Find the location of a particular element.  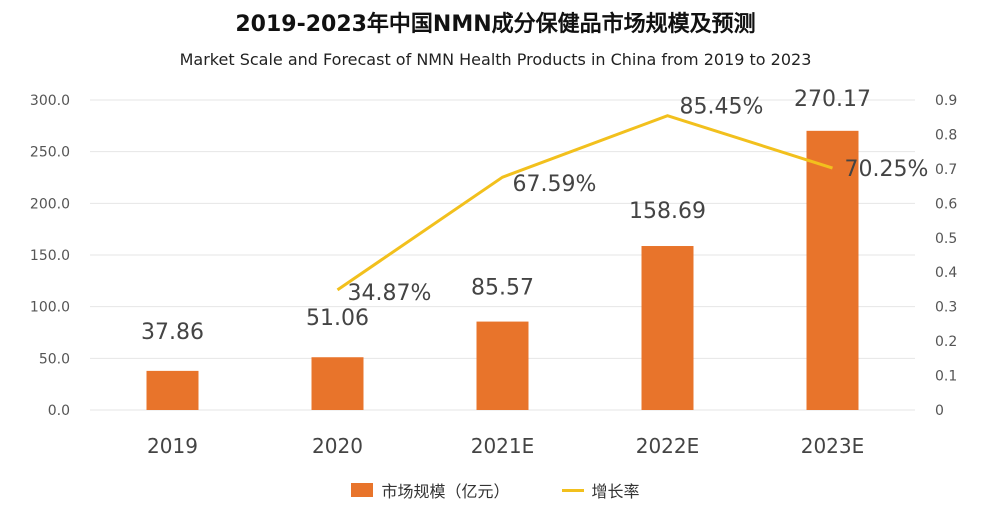

x-tick-label: 2022E is located at coordinates (668, 446).